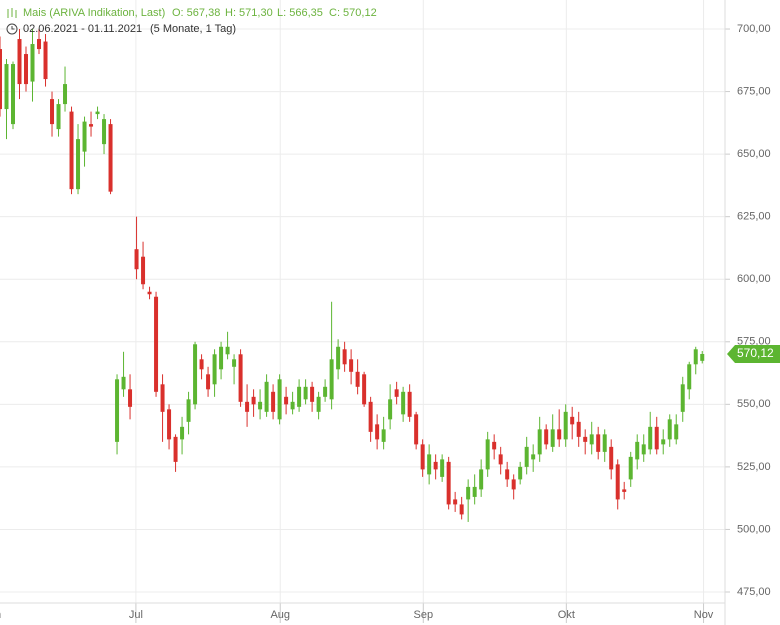  I want to click on x-tick-label: Aug, so click(280, 615).